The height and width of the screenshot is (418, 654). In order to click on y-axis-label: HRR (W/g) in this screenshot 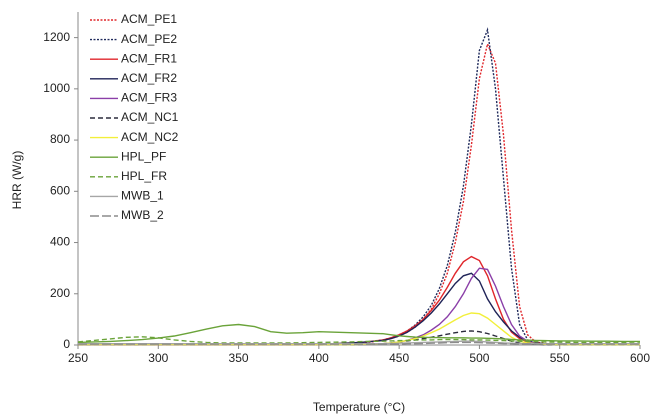, I will do `click(17, 180)`.